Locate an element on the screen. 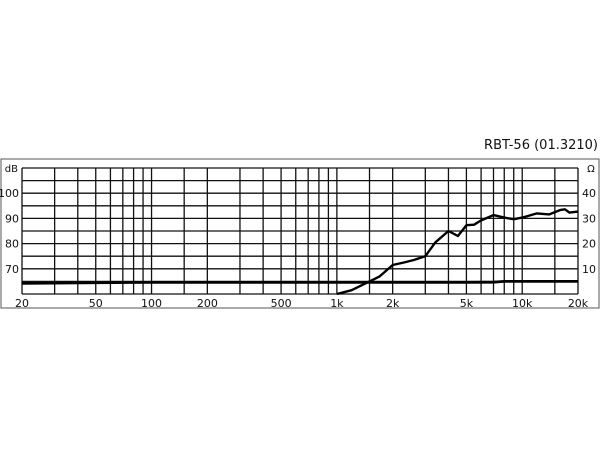  left-tick-label: 70 is located at coordinates (12, 269).